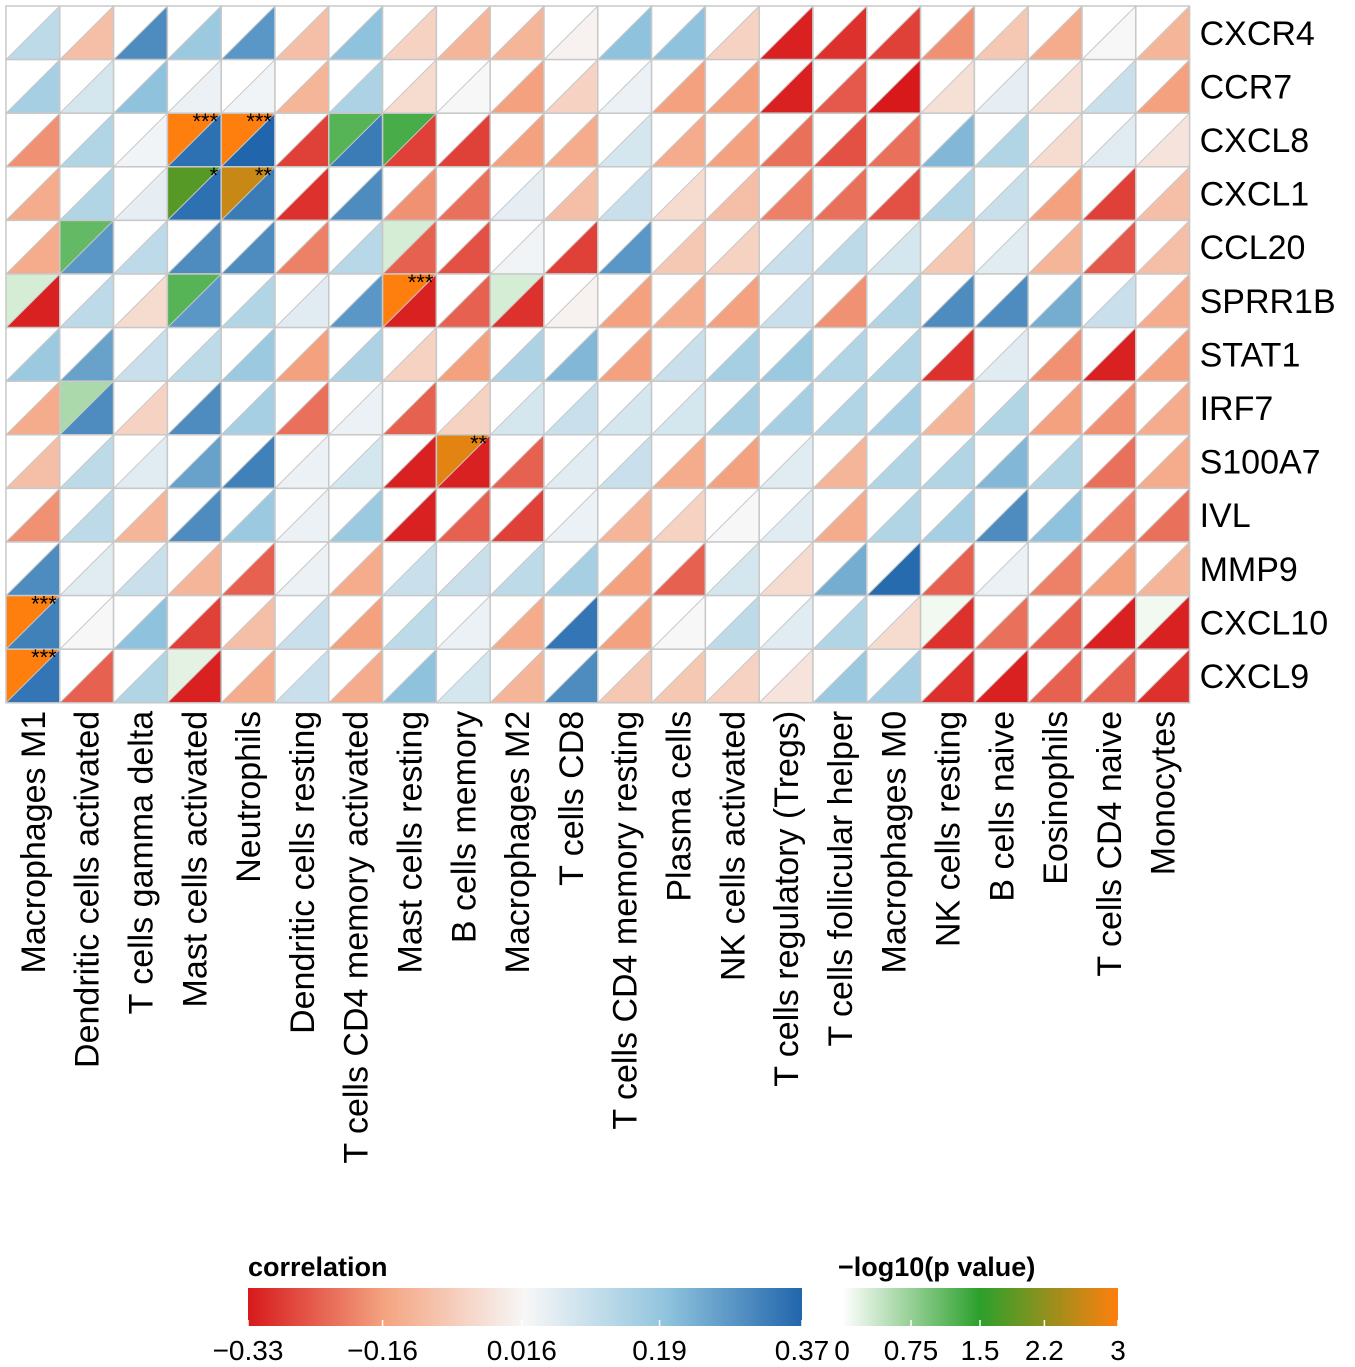  What do you see at coordinates (518, 842) in the screenshot?
I see `column-label: Macrophages M2` at bounding box center [518, 842].